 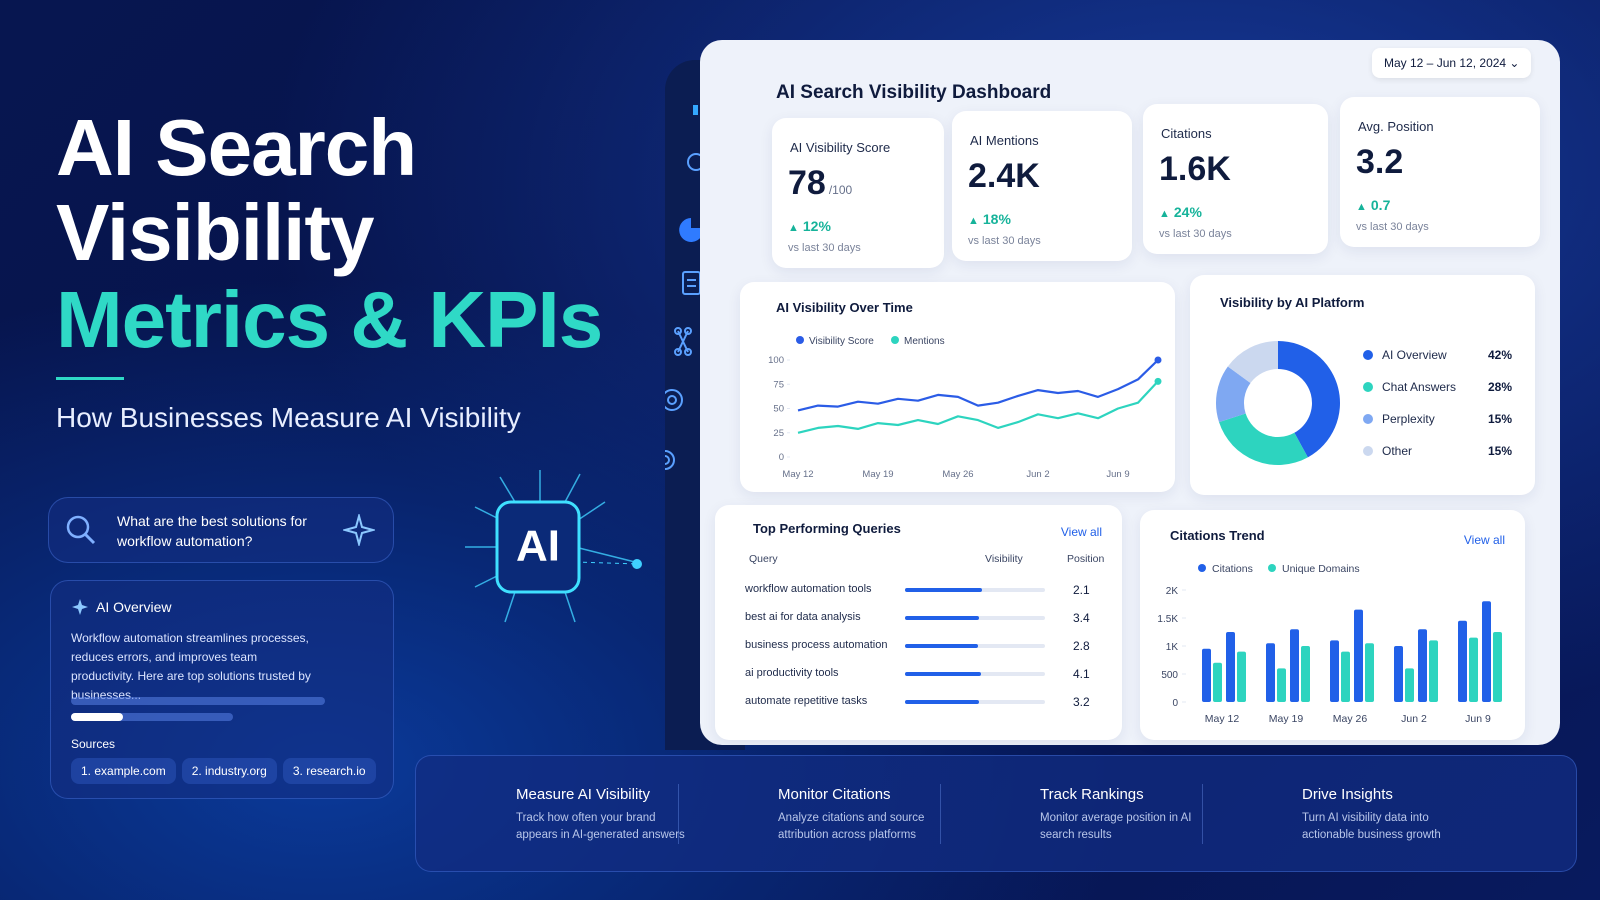 I want to click on card-title: Citations Trend, so click(x=1217, y=535).